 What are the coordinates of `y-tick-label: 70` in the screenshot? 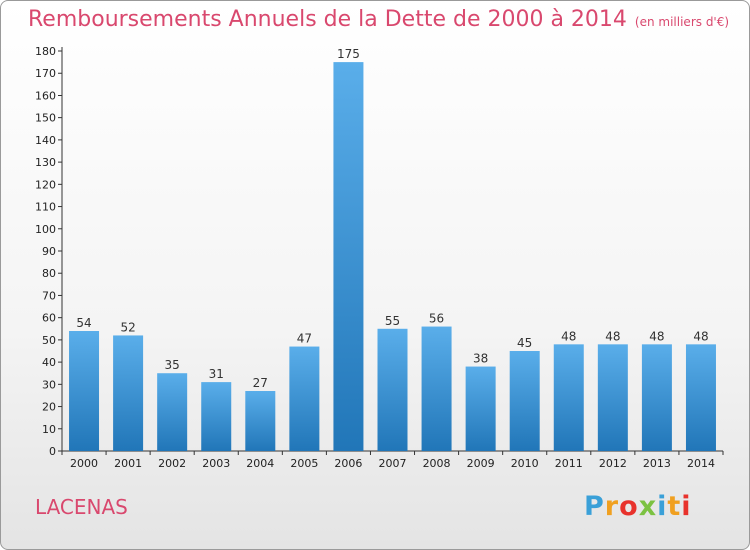 It's located at (49, 295).